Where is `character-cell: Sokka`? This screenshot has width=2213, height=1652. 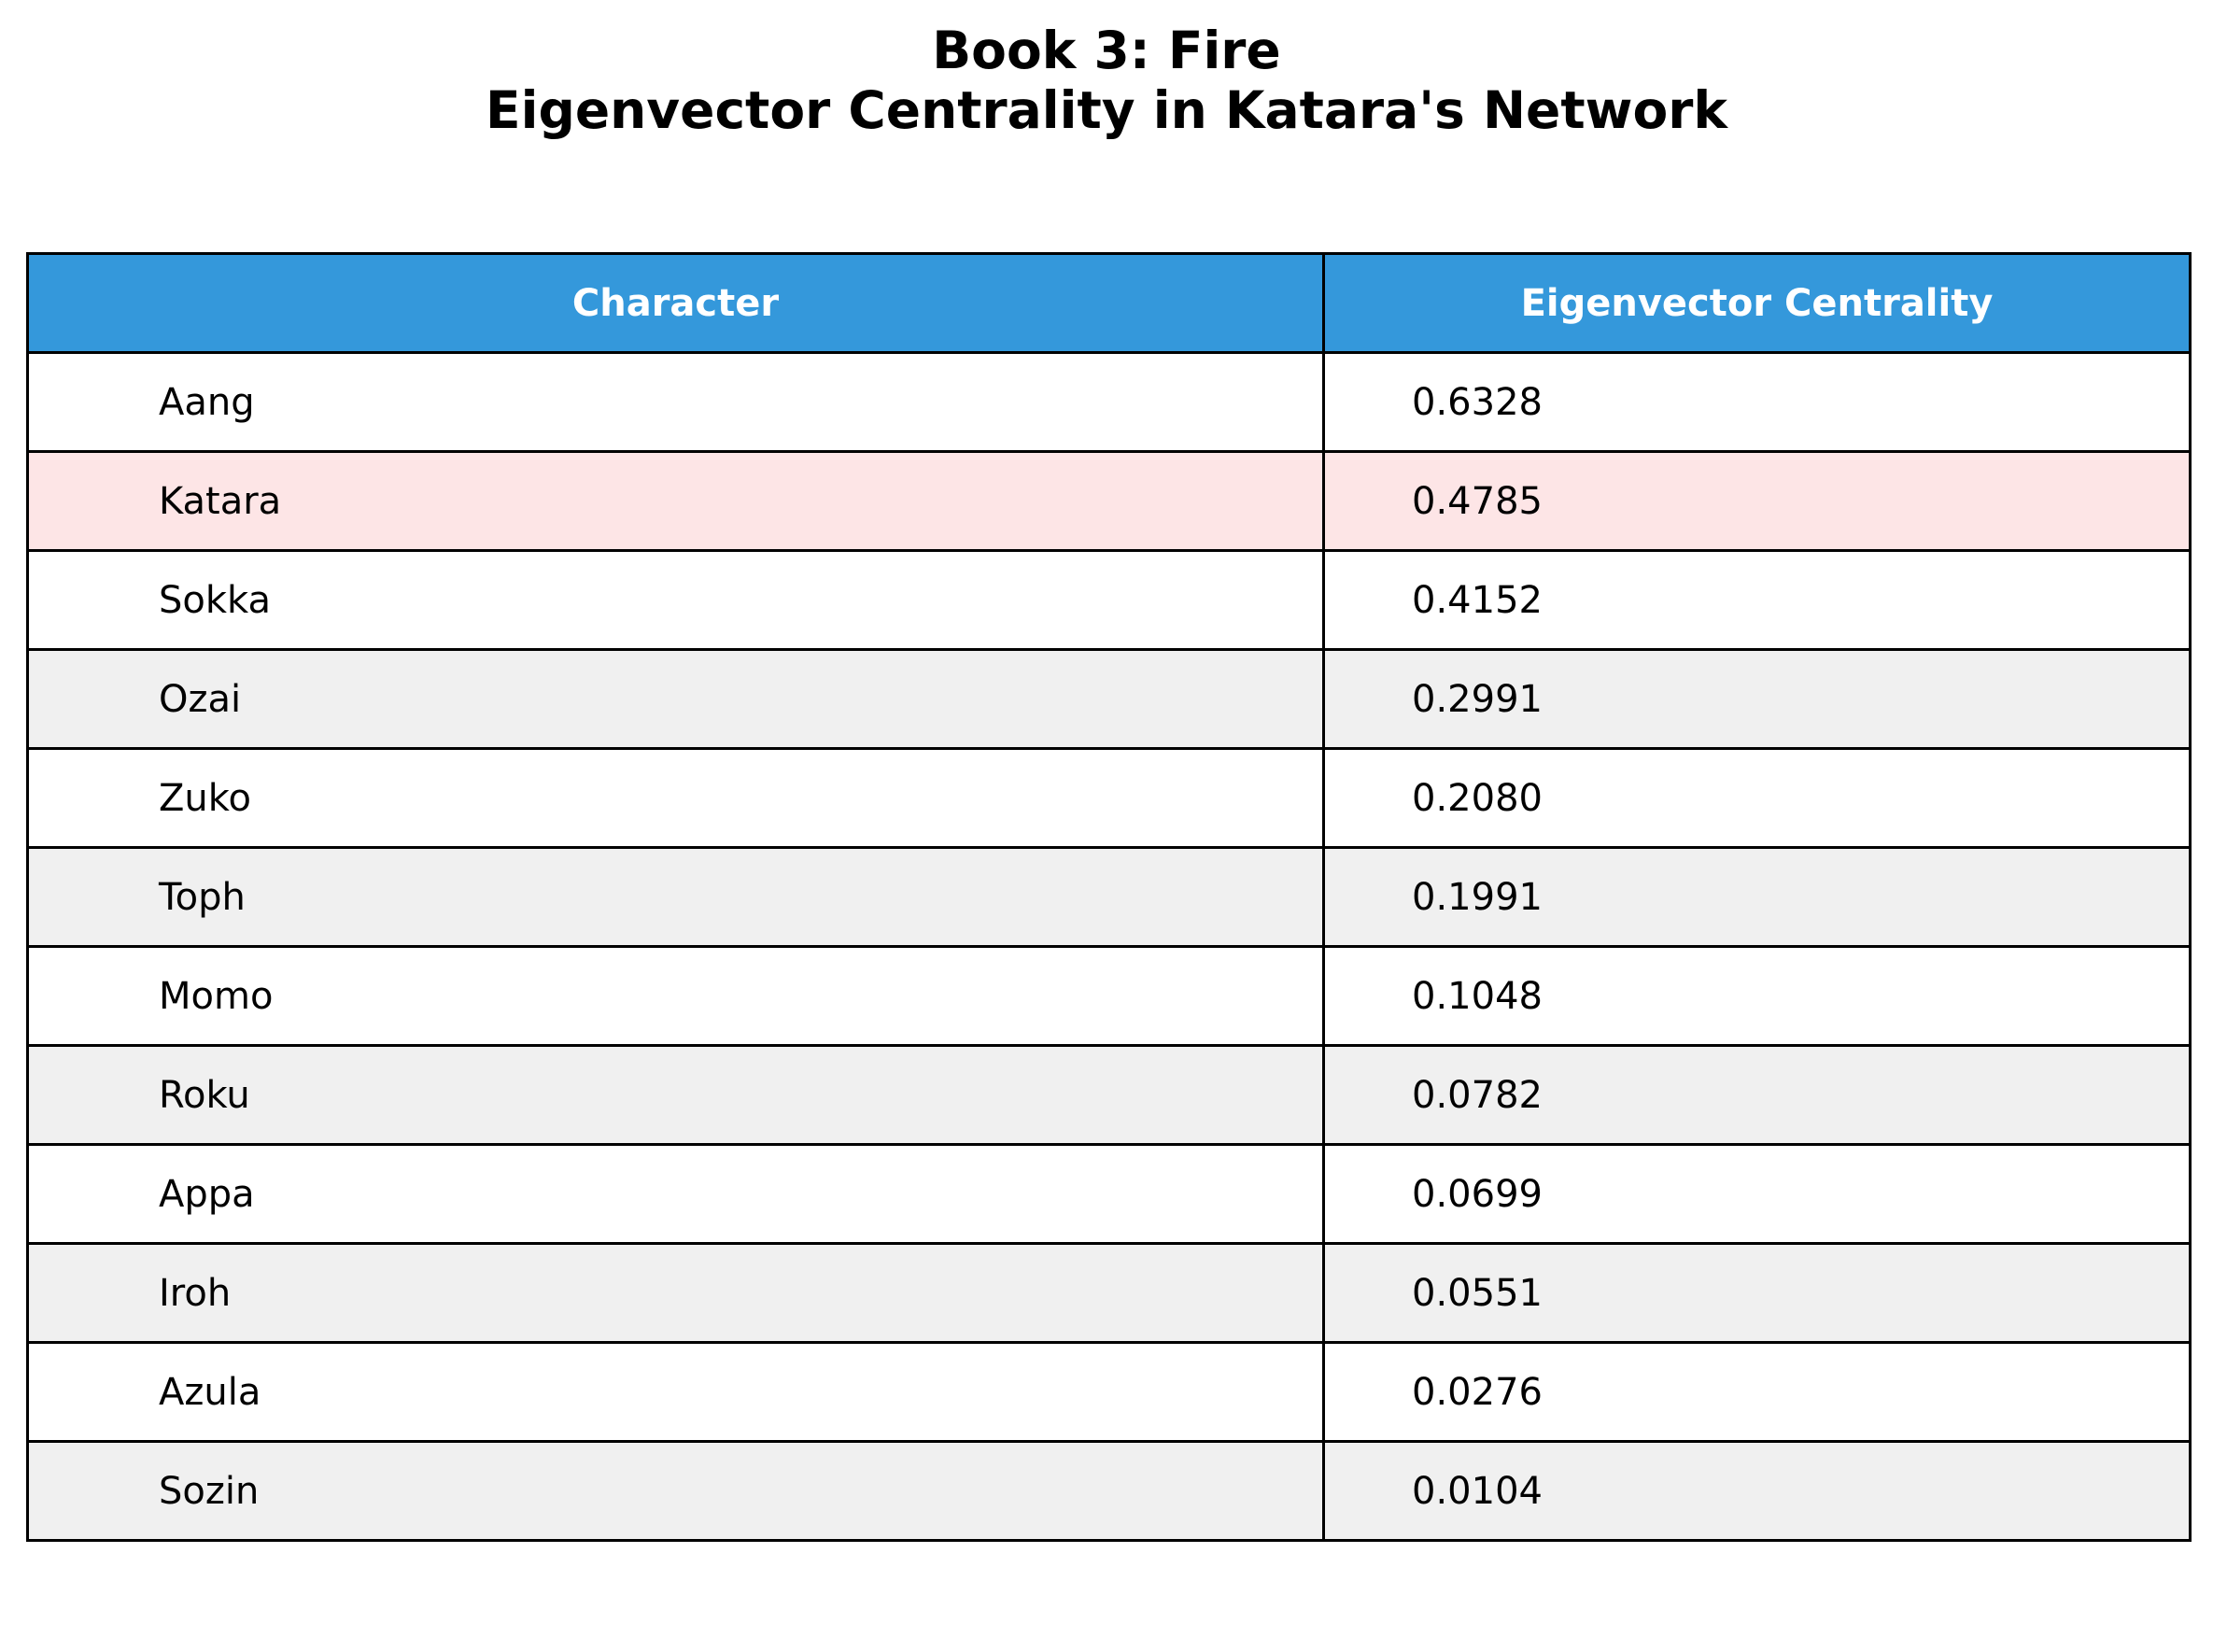
character-cell: Sokka is located at coordinates (676, 600).